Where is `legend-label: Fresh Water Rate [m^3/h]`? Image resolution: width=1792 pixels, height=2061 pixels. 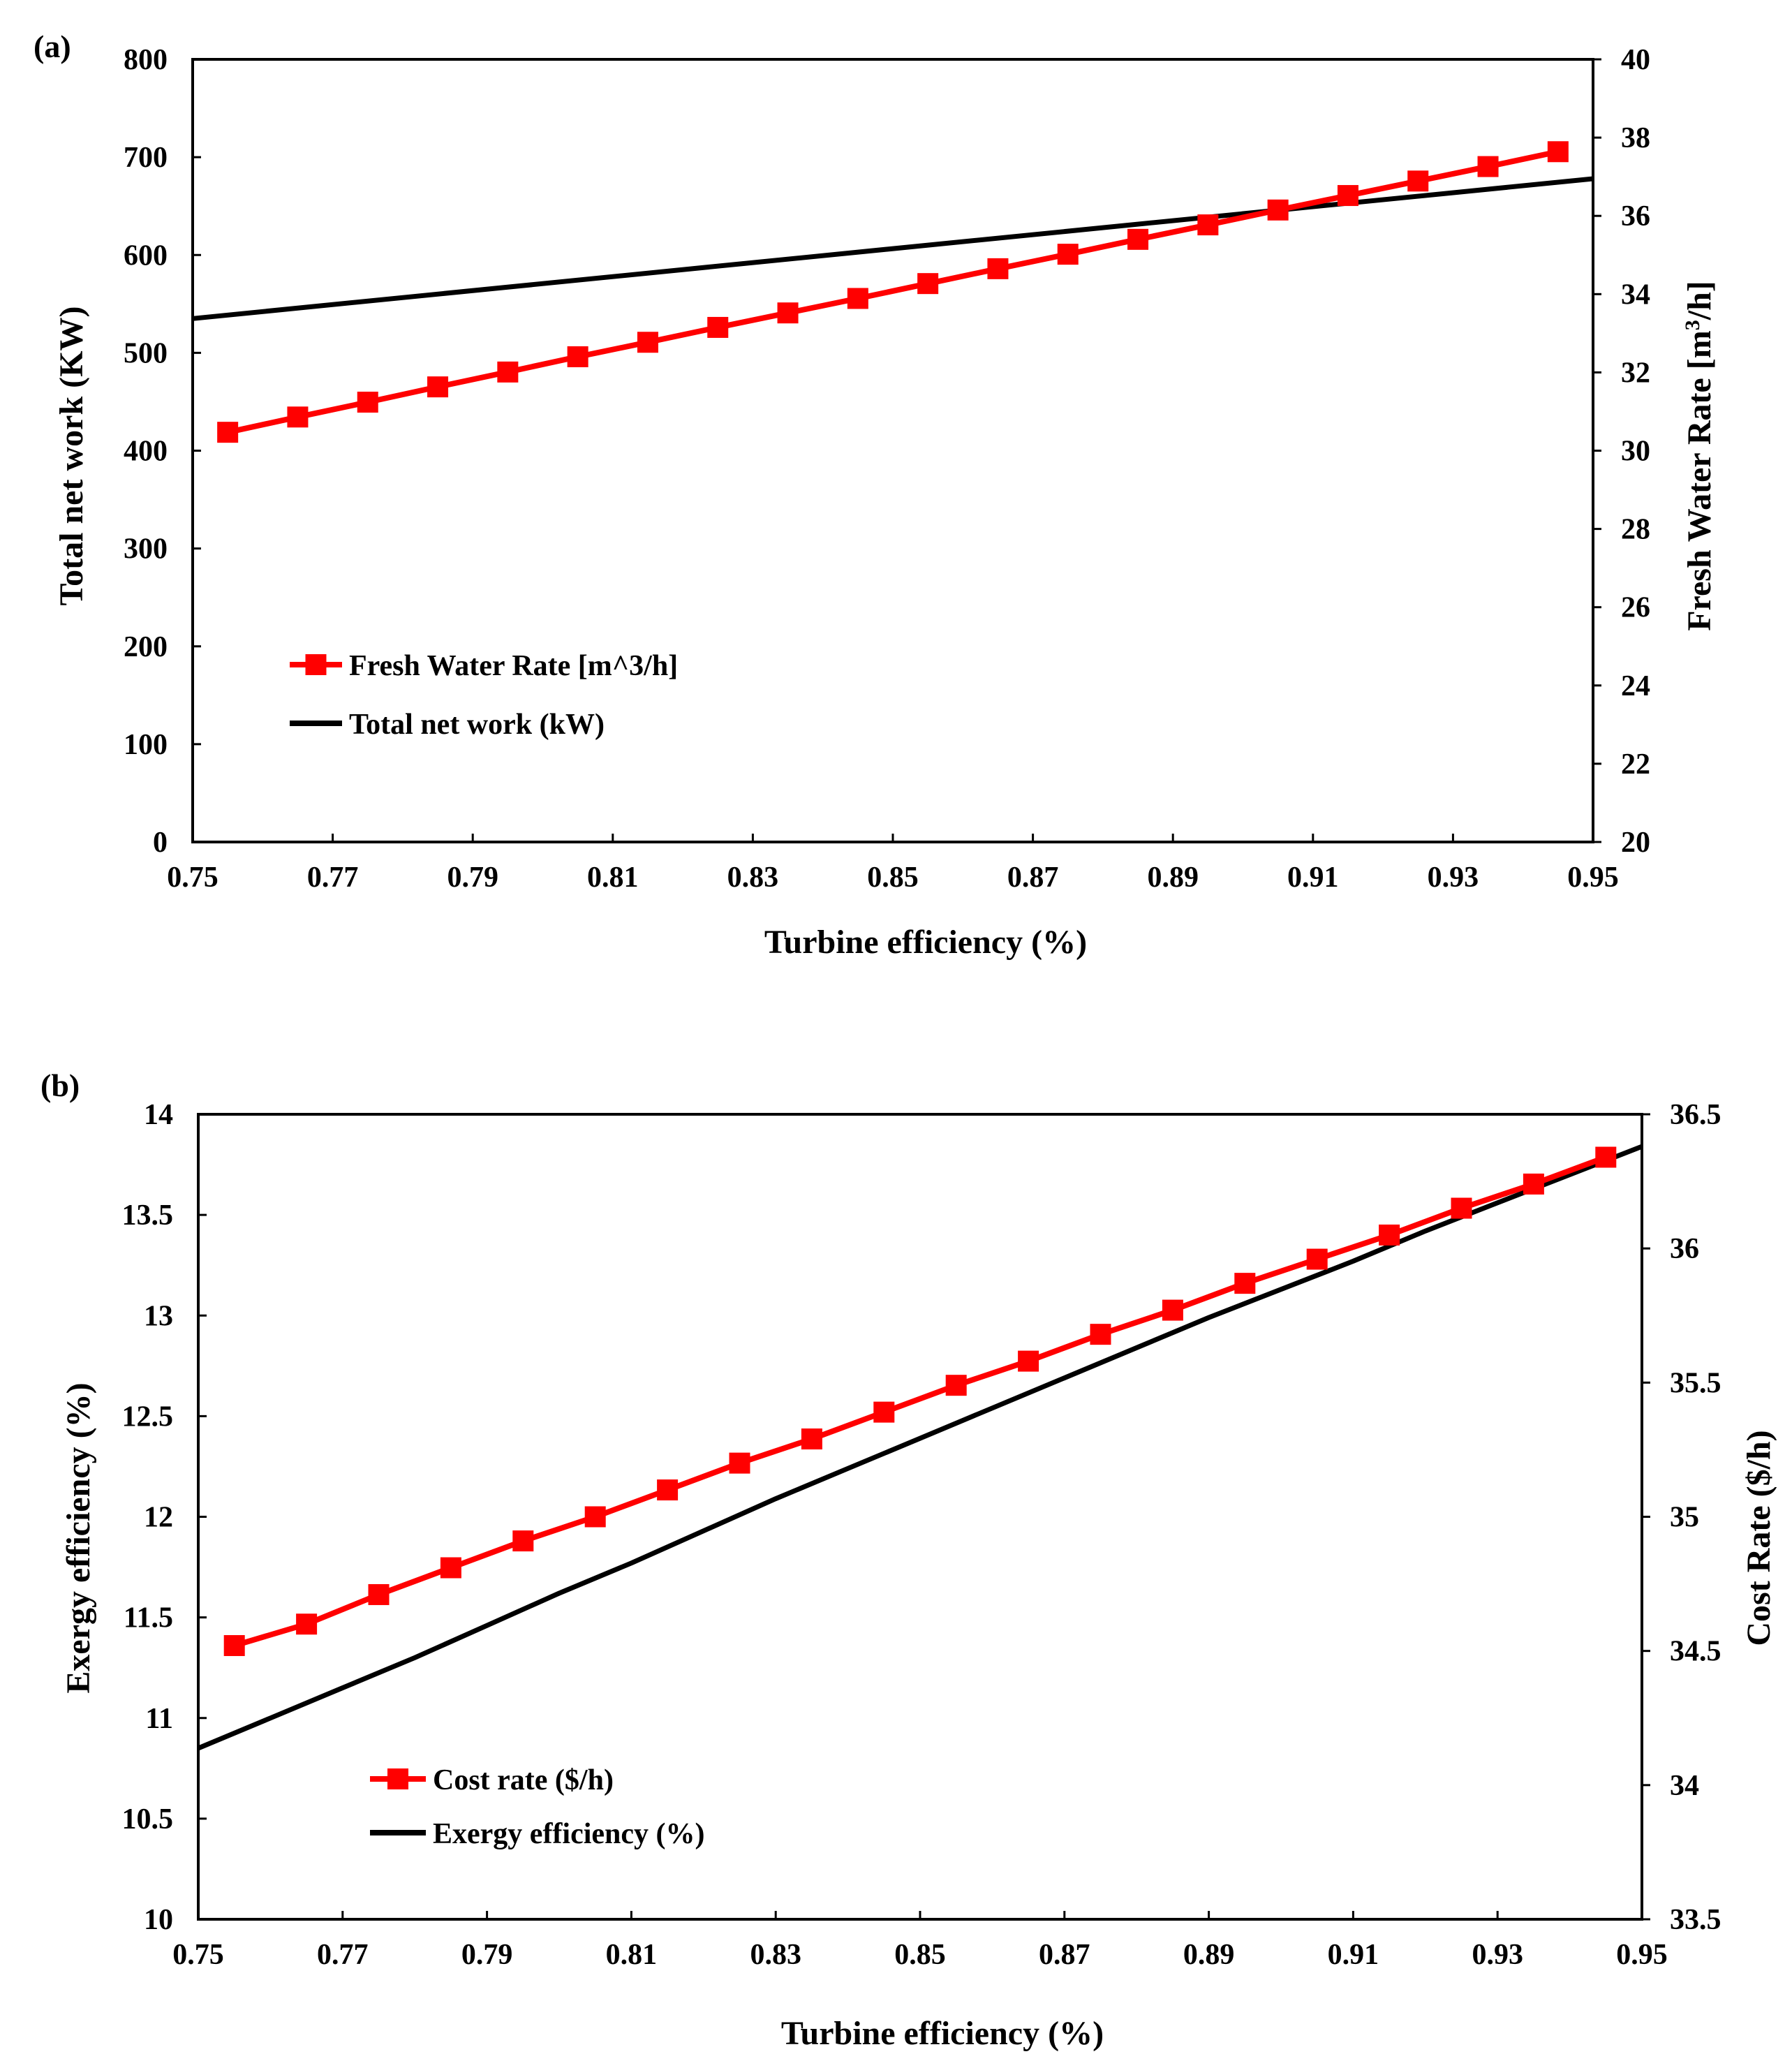 legend-label: Fresh Water Rate [m^3/h] is located at coordinates (513, 666).